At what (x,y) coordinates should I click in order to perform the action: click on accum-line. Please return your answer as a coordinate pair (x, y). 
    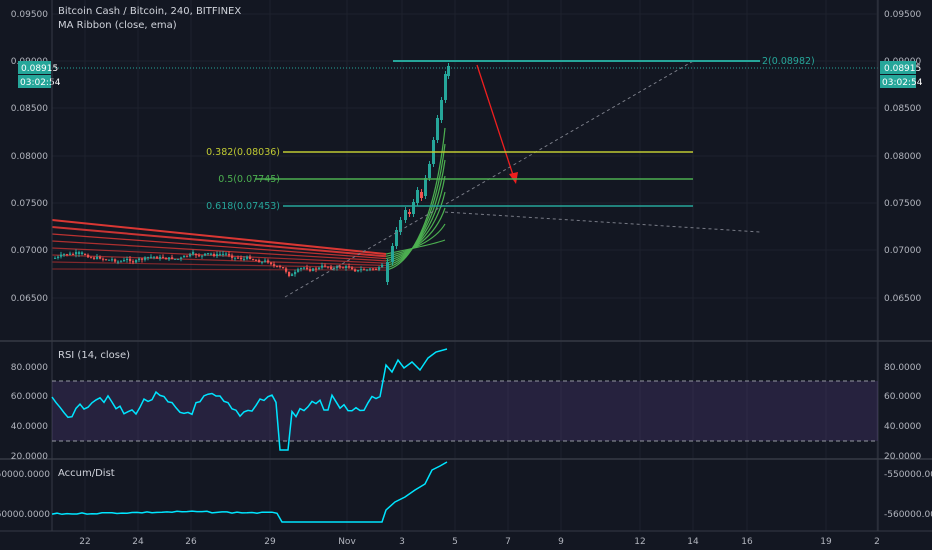
    Looking at the image, I should click on (249, 492).